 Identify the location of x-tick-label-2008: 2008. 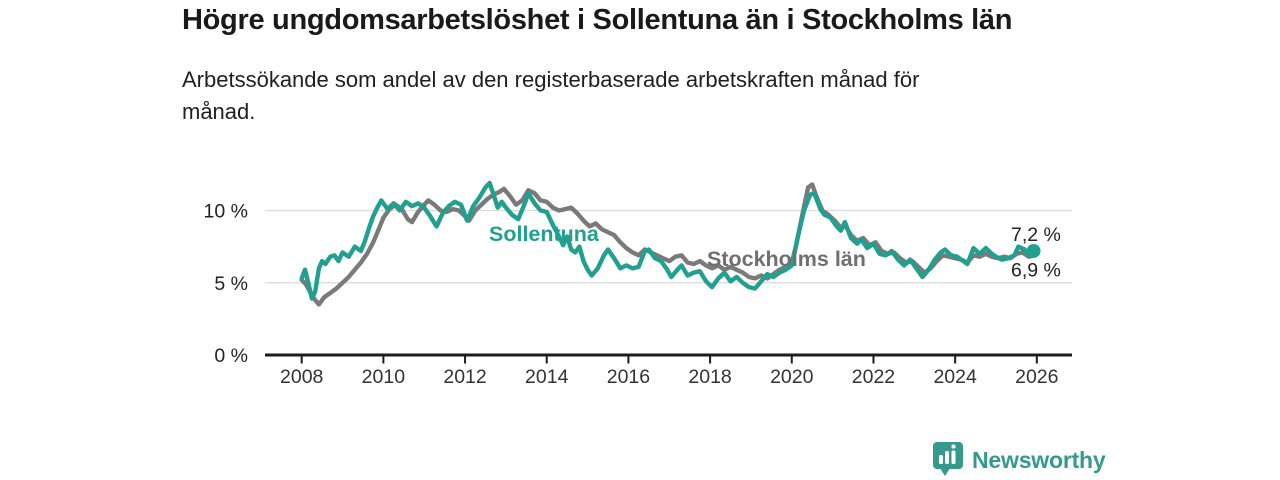
(301, 377).